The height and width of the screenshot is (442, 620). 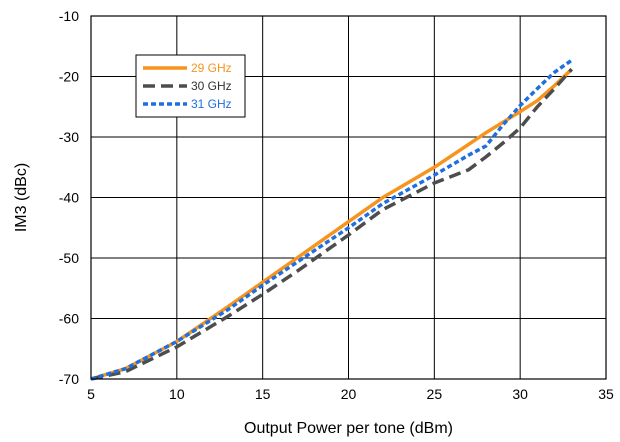 I want to click on x-axis-label: Output Power per tone (dBm), so click(x=348, y=428).